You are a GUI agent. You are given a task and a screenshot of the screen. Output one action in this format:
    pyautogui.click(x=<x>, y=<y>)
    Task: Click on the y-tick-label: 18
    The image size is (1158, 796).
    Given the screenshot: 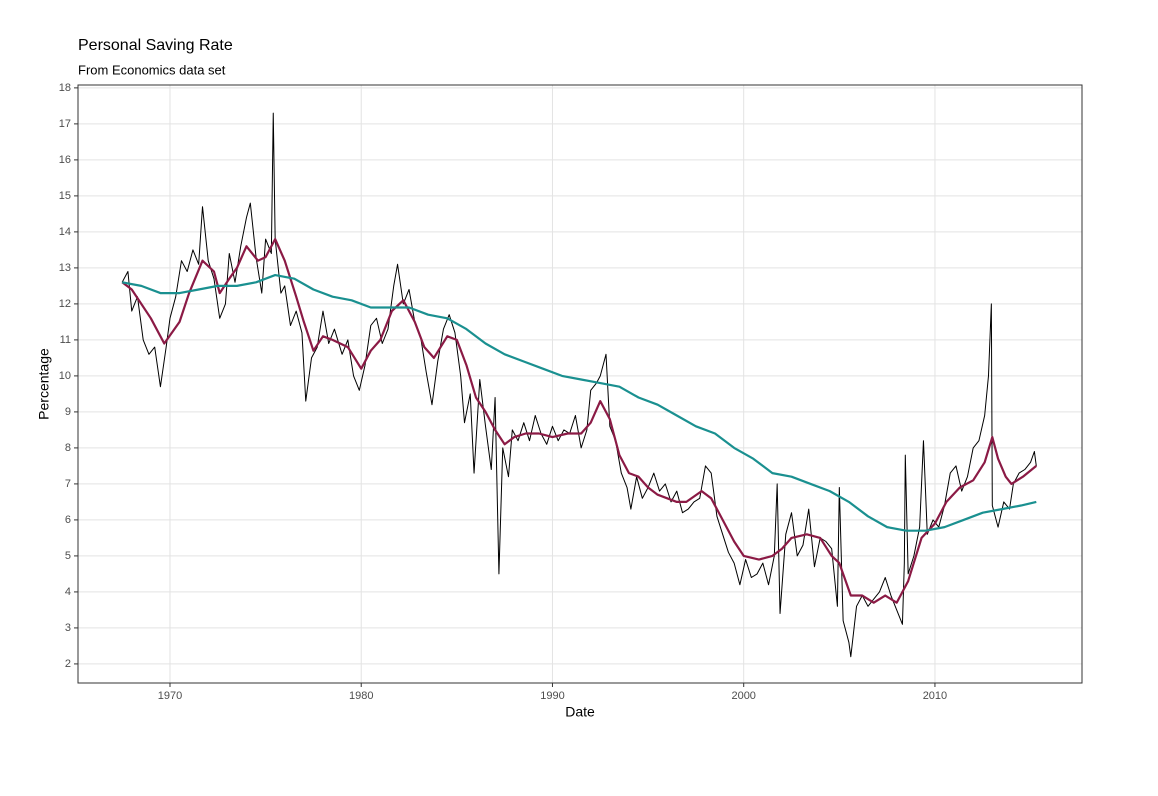 What is the action you would take?
    pyautogui.click(x=65, y=88)
    